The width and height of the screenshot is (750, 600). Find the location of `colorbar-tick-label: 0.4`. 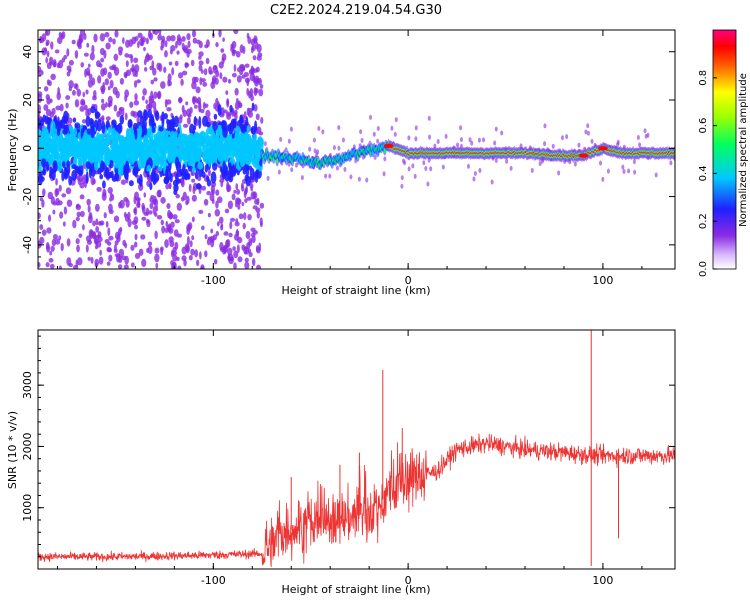

colorbar-tick-label: 0.4 is located at coordinates (703, 173).